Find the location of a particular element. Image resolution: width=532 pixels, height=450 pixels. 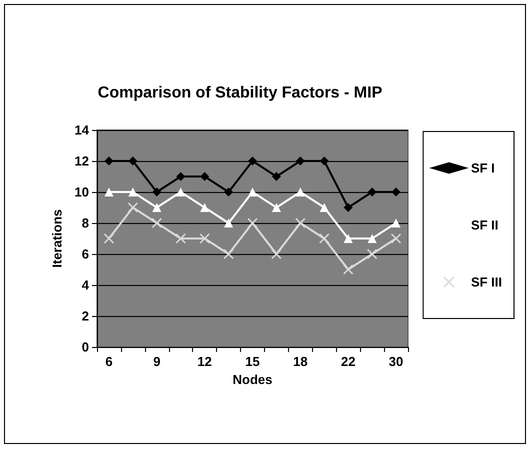

y-axis-title: Iterations is located at coordinates (57, 238).